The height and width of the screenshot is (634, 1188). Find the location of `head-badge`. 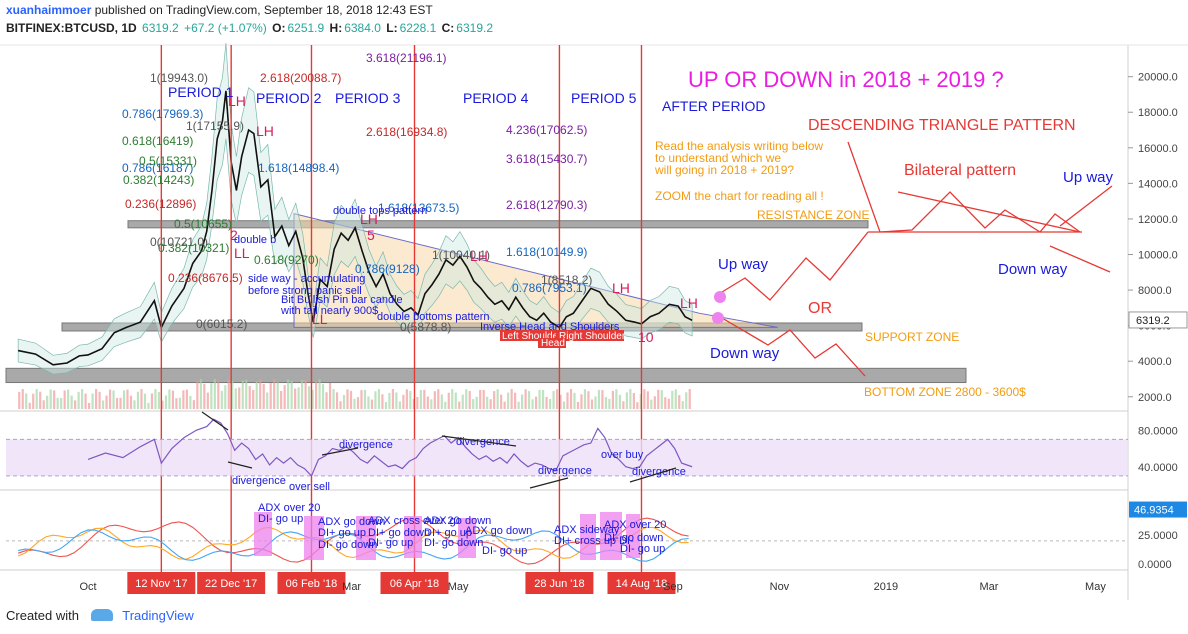

head-badge is located at coordinates (552, 343).